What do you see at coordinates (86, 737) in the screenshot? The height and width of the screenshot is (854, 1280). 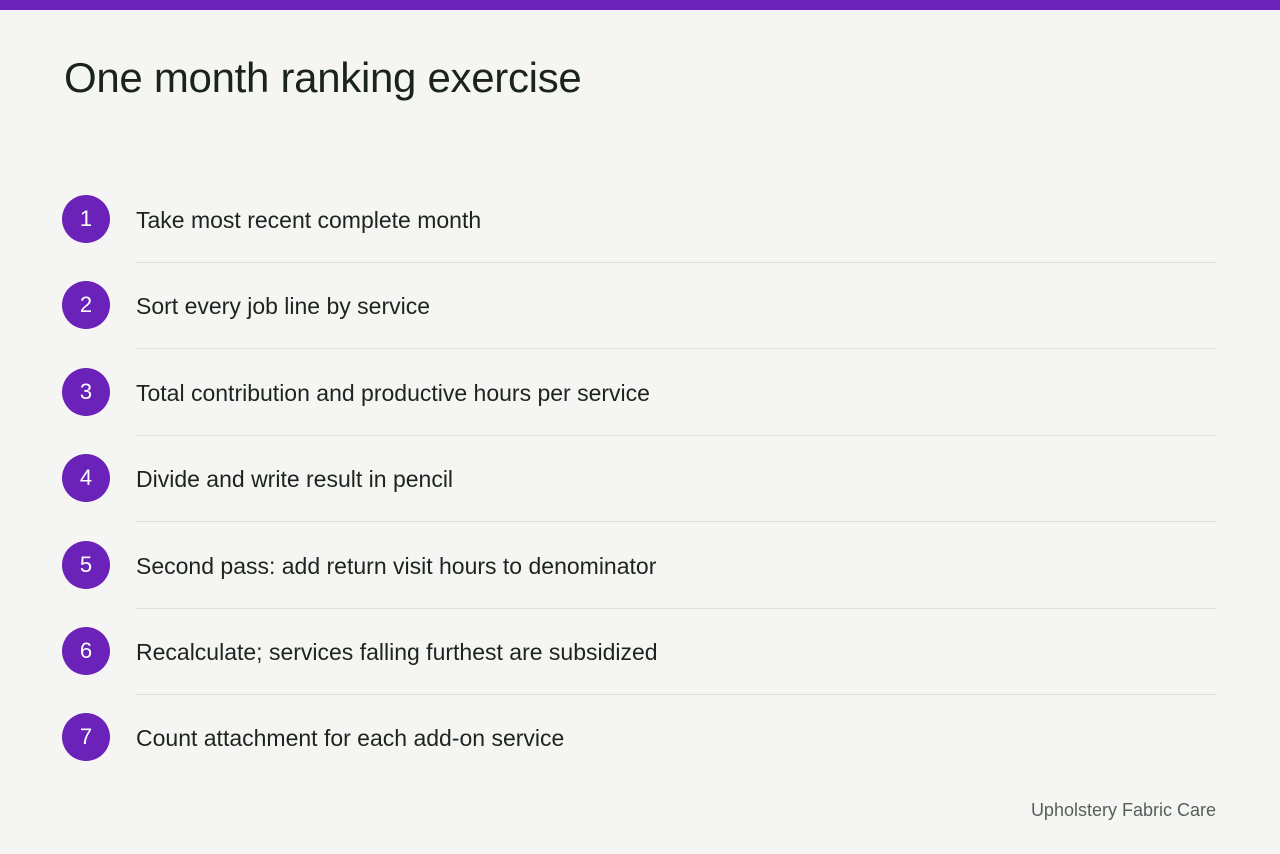 I see `step-number-badge: 7` at bounding box center [86, 737].